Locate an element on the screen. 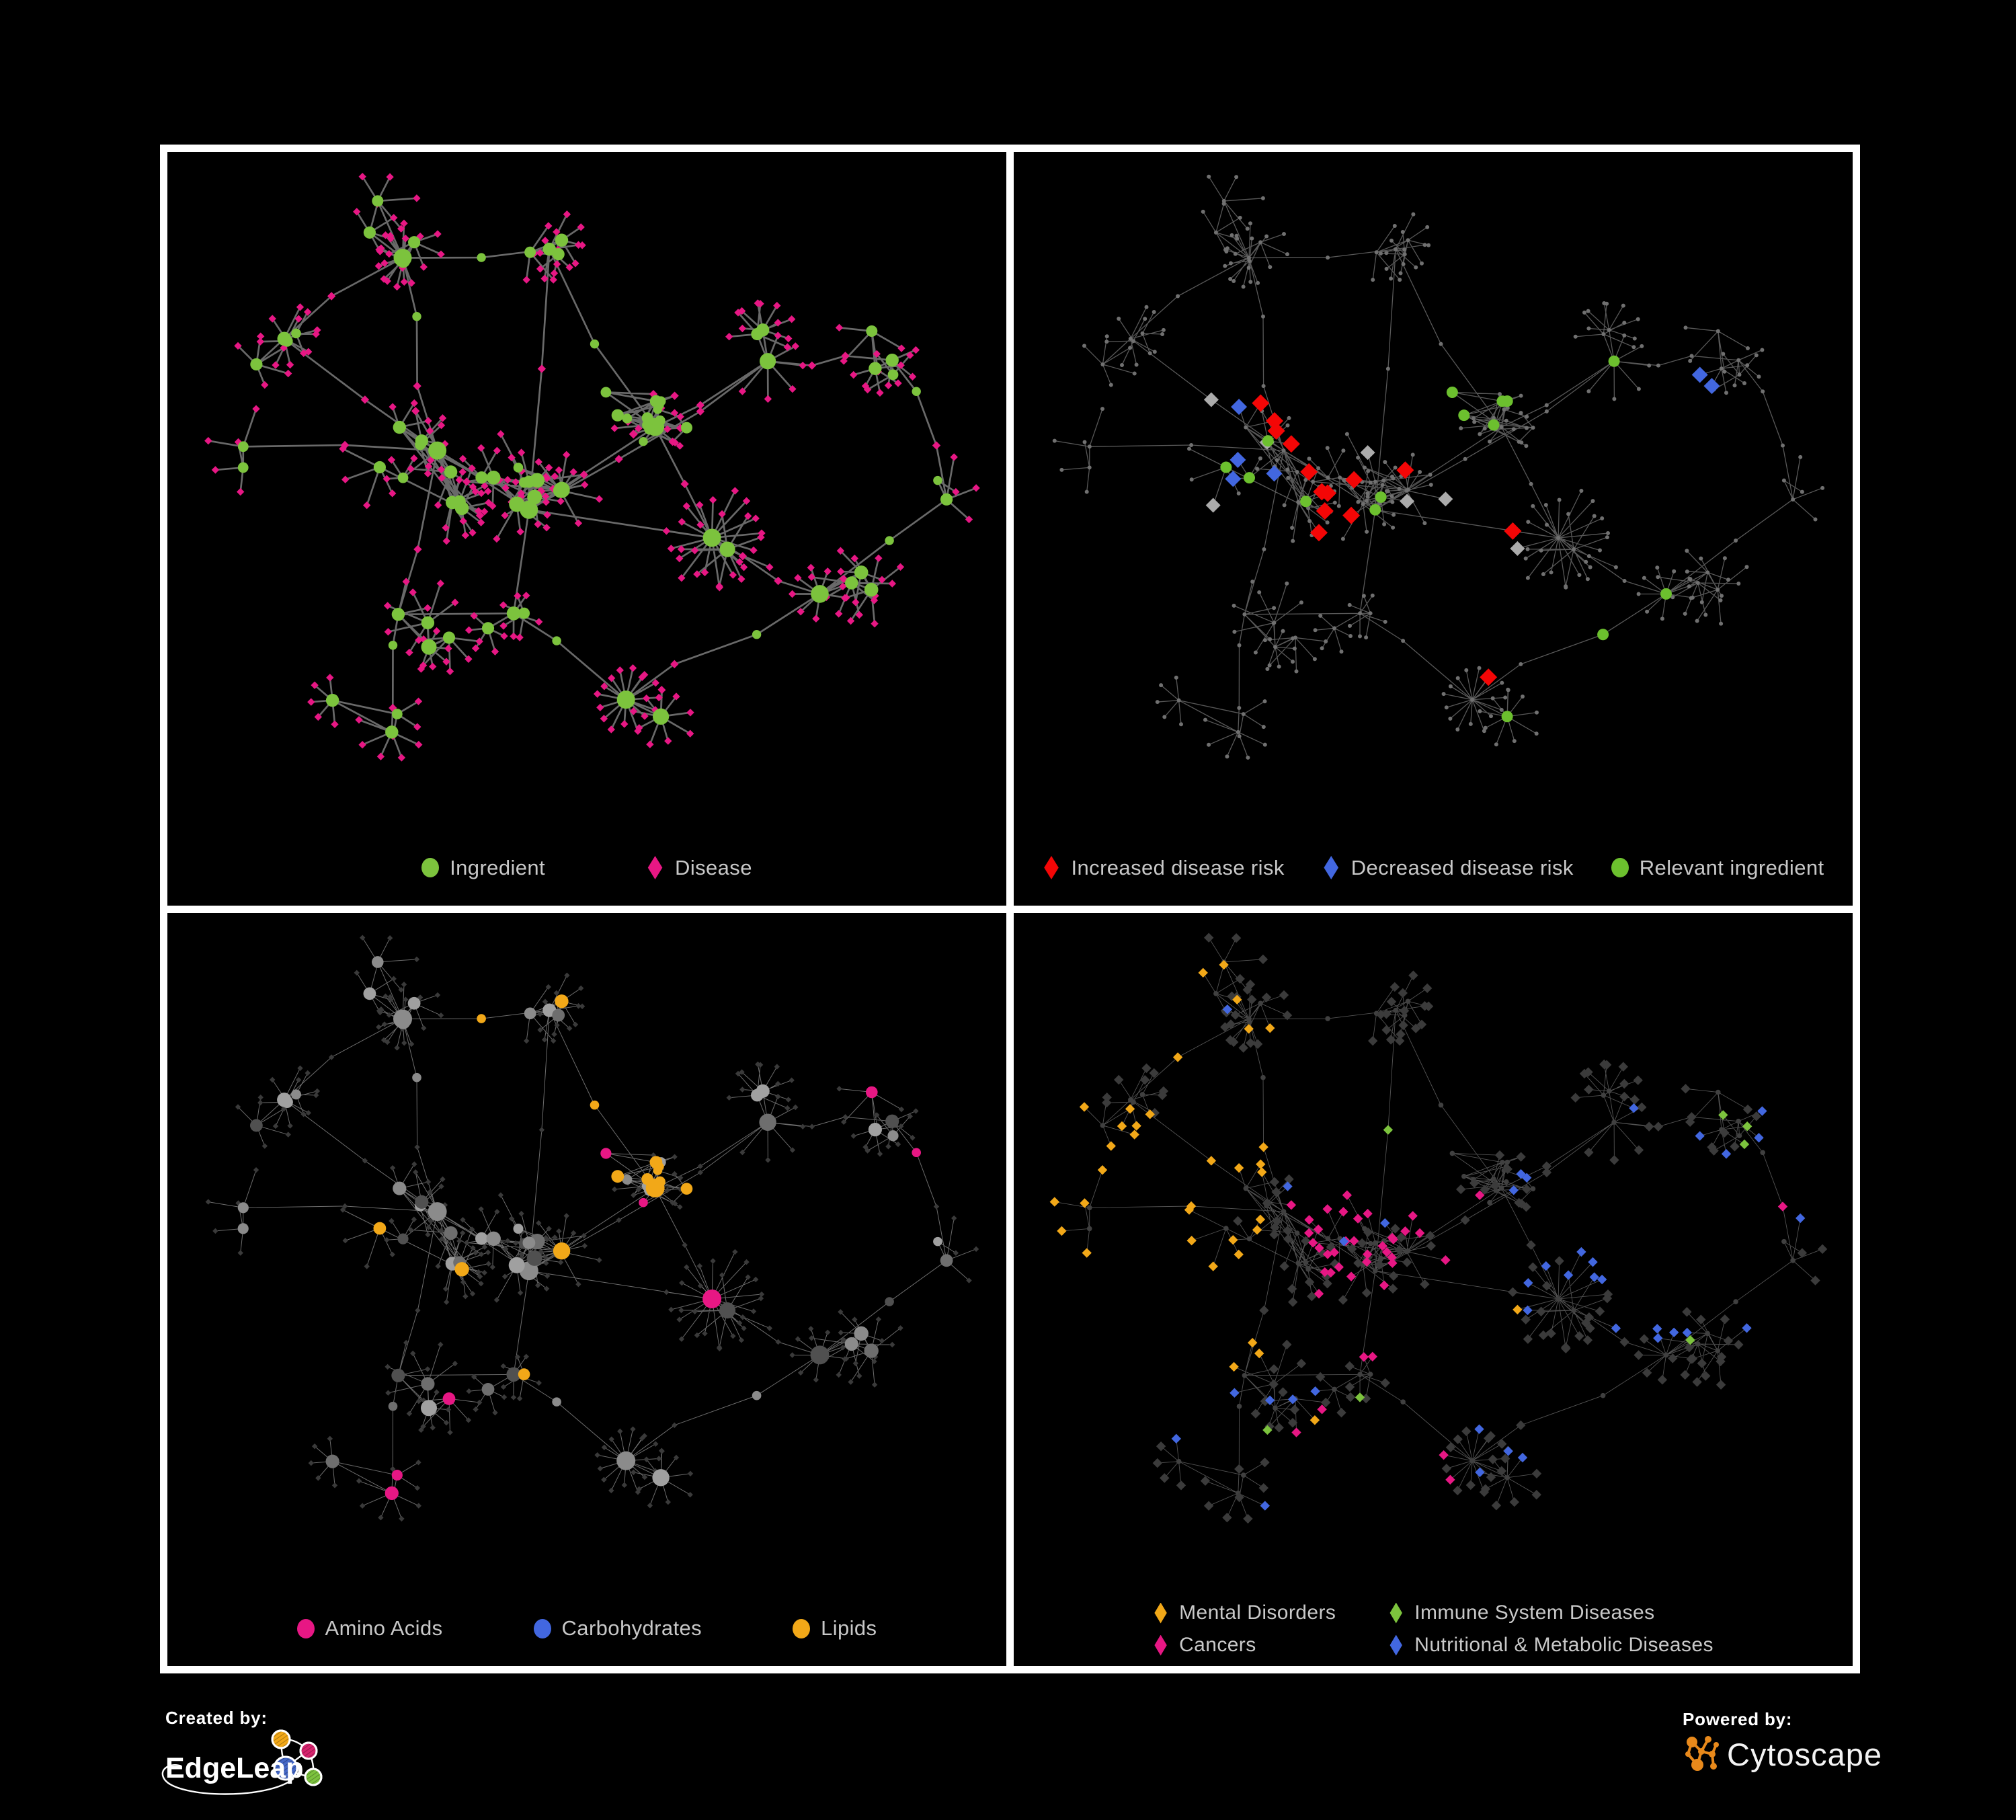 The height and width of the screenshot is (1820, 2016). legend-label: Cancers is located at coordinates (1217, 1645).